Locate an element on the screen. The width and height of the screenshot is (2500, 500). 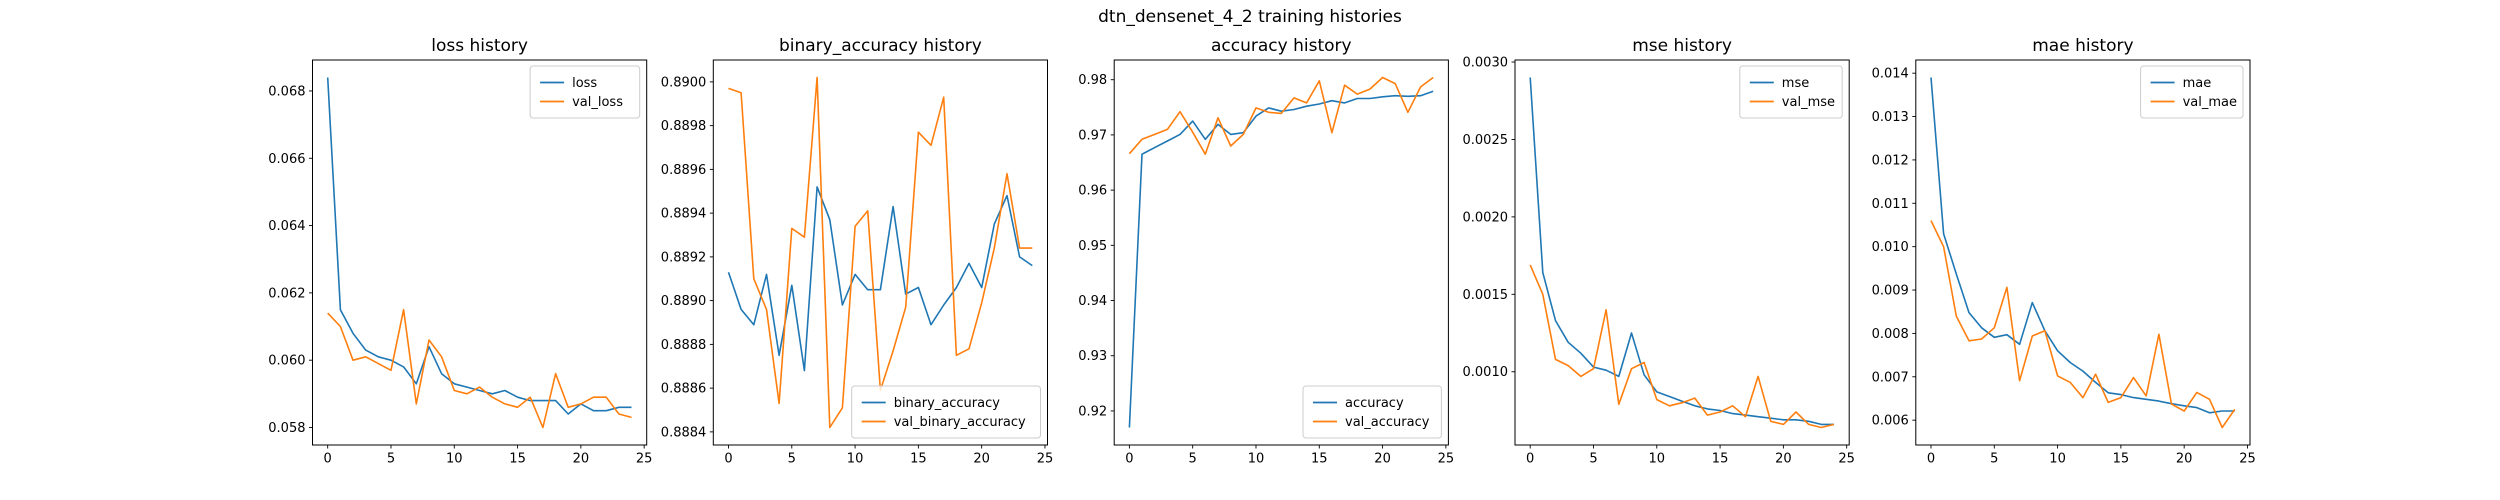
val_mae-line is located at coordinates (2083, 324).